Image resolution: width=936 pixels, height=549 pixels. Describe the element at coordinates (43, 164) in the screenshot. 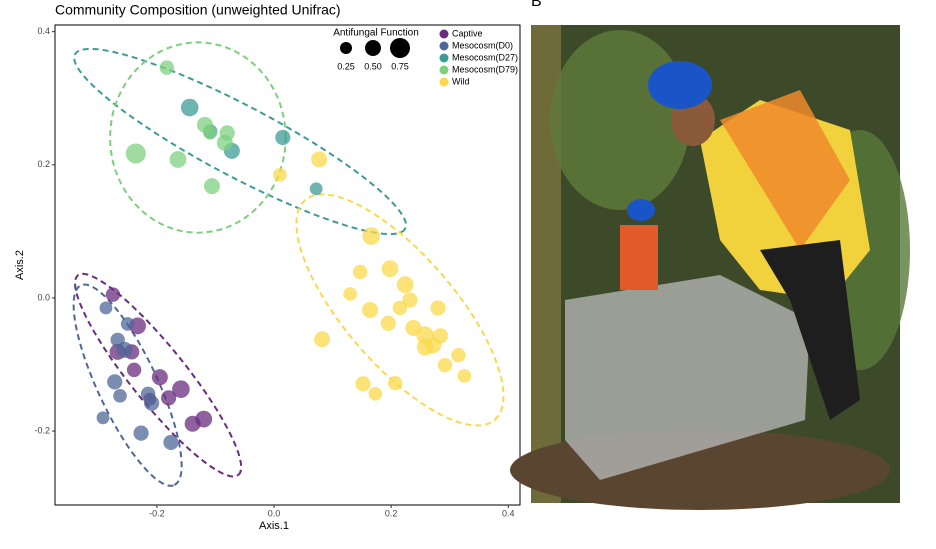

I see `y-tick-label: 0.2` at that location.